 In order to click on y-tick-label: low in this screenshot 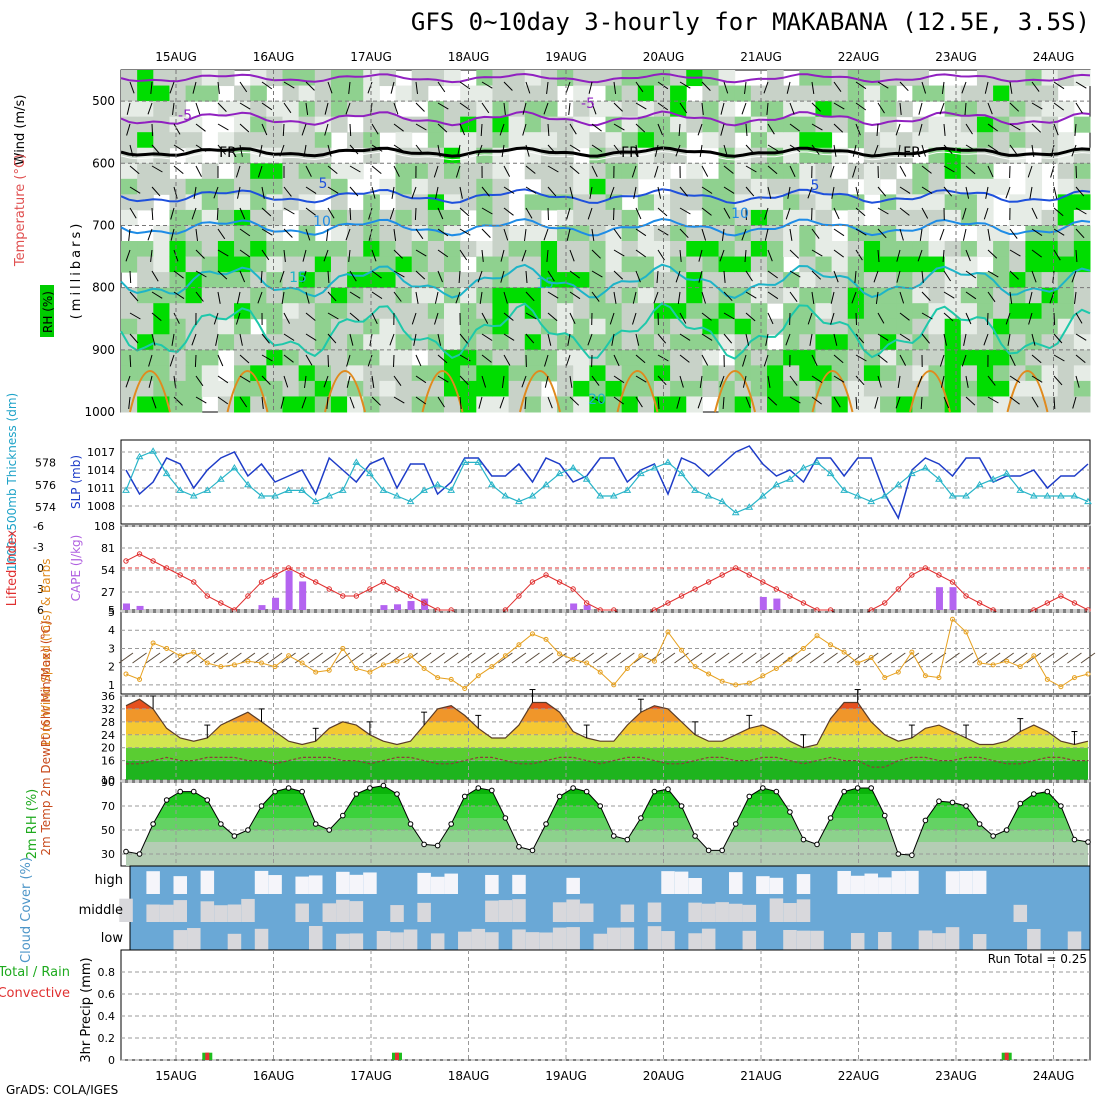, I will do `click(112, 938)`.